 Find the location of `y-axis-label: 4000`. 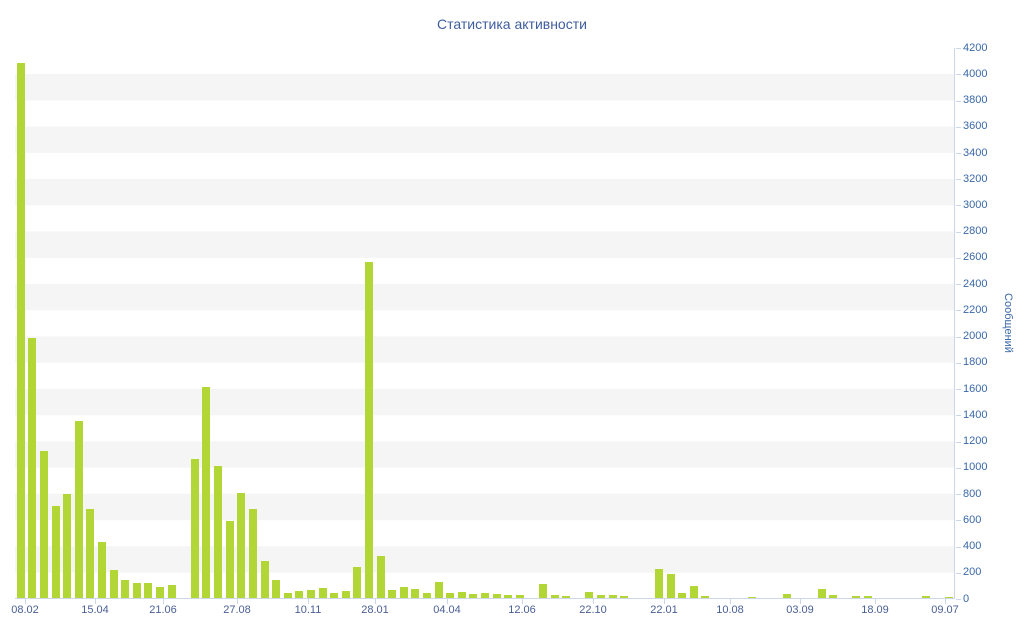

y-axis-label: 4000 is located at coordinates (975, 73).